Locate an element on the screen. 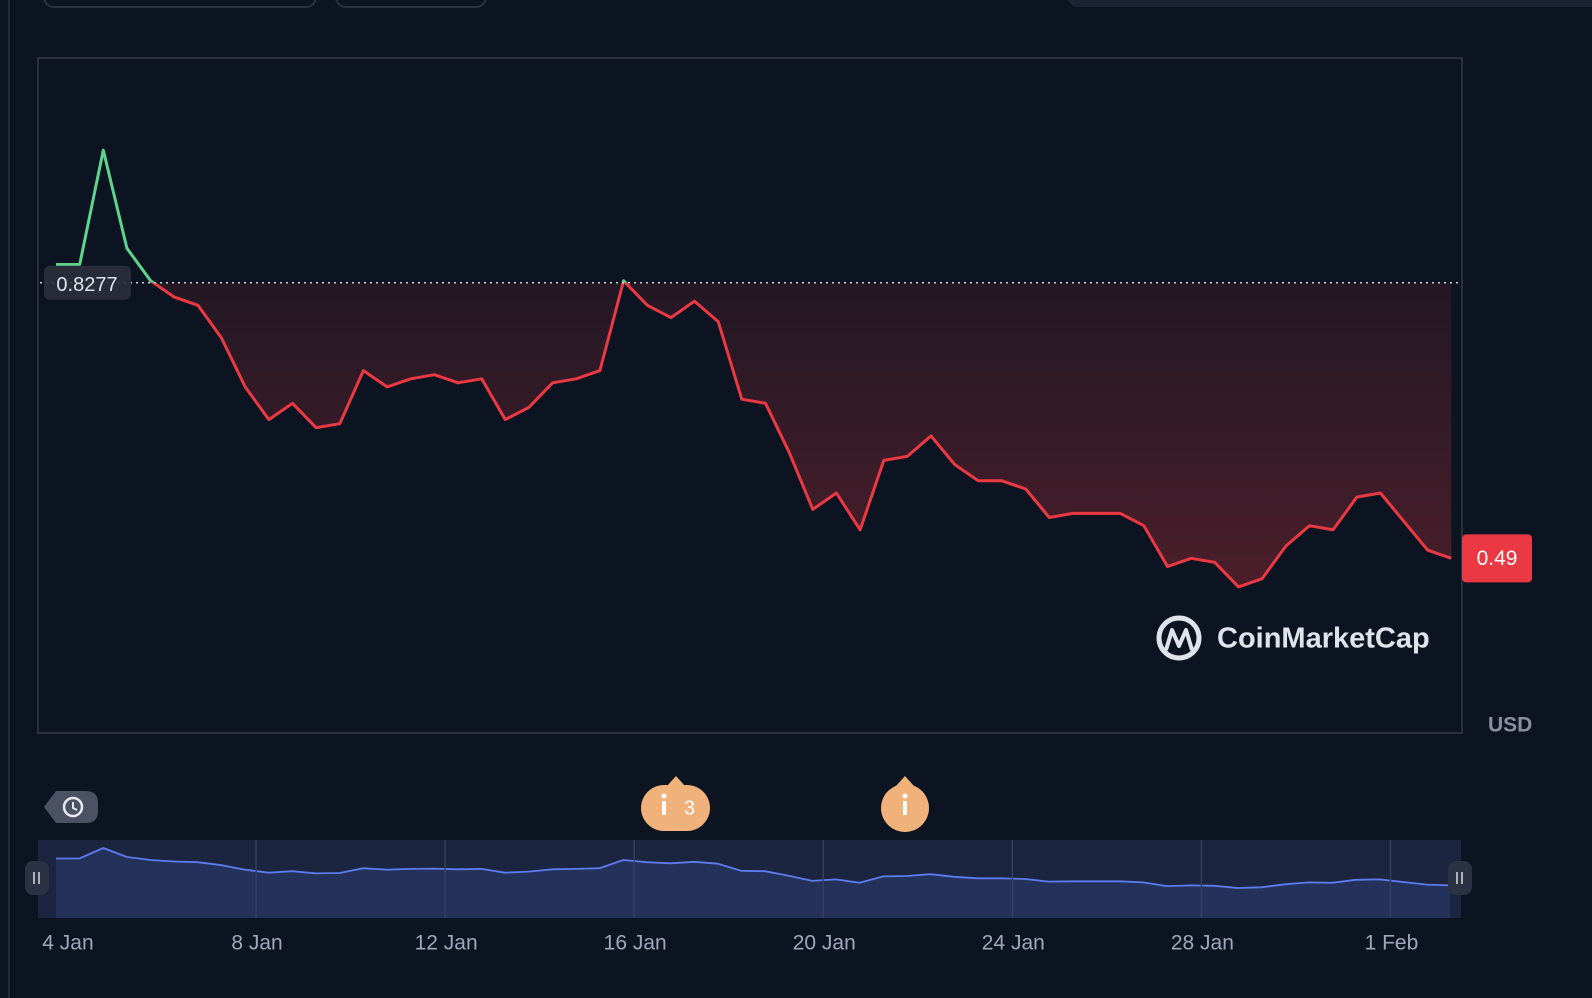 The height and width of the screenshot is (998, 1592). event-badge is located at coordinates (905, 804).